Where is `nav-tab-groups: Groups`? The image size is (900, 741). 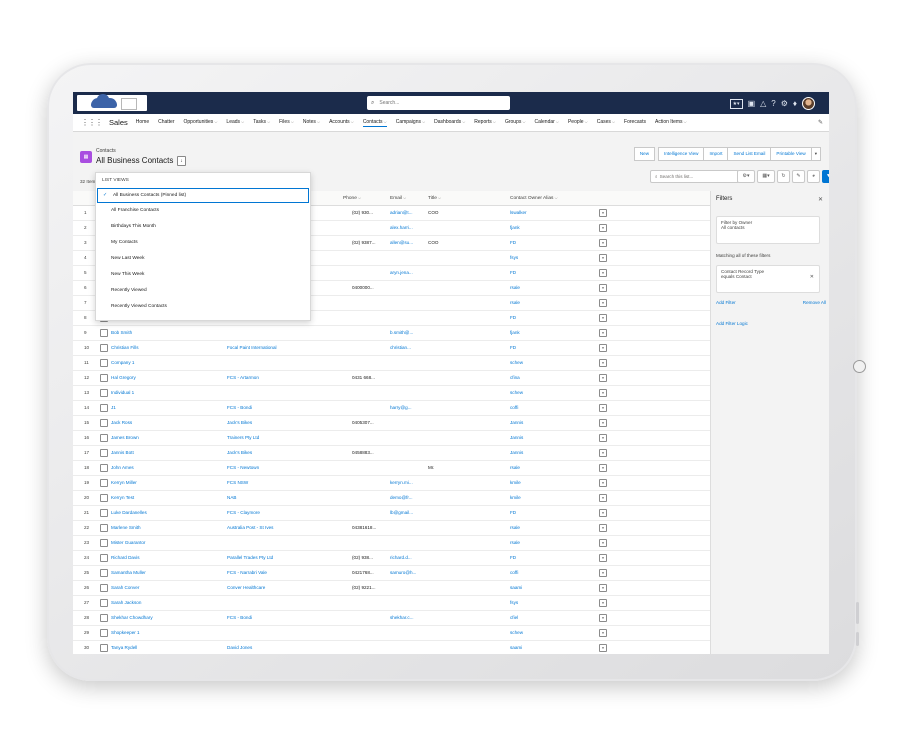
nav-tab-groups: Groups is located at coordinates (515, 123).